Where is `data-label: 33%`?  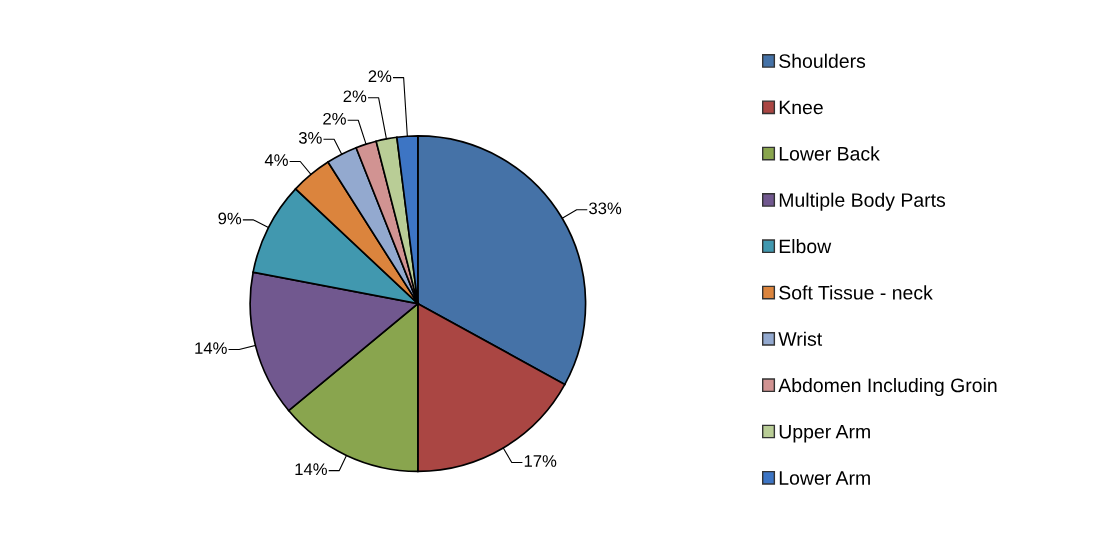
data-label: 33% is located at coordinates (605, 208).